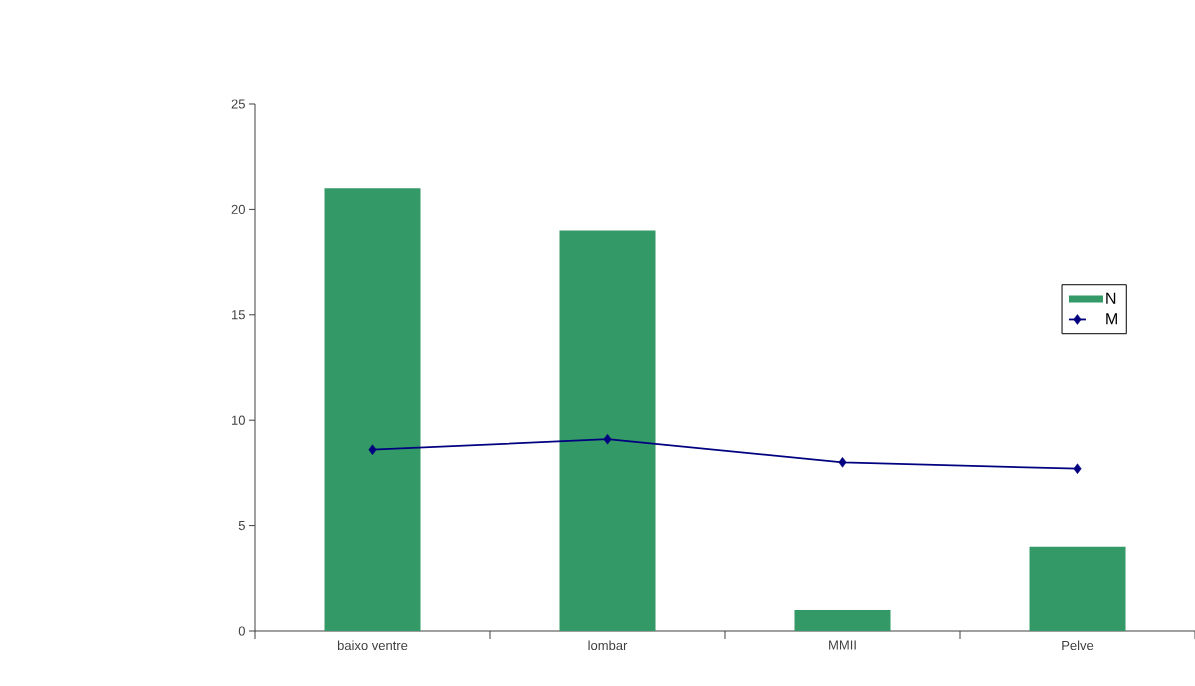  What do you see at coordinates (372, 645) in the screenshot?
I see `x-tick-label: baixo ventre` at bounding box center [372, 645].